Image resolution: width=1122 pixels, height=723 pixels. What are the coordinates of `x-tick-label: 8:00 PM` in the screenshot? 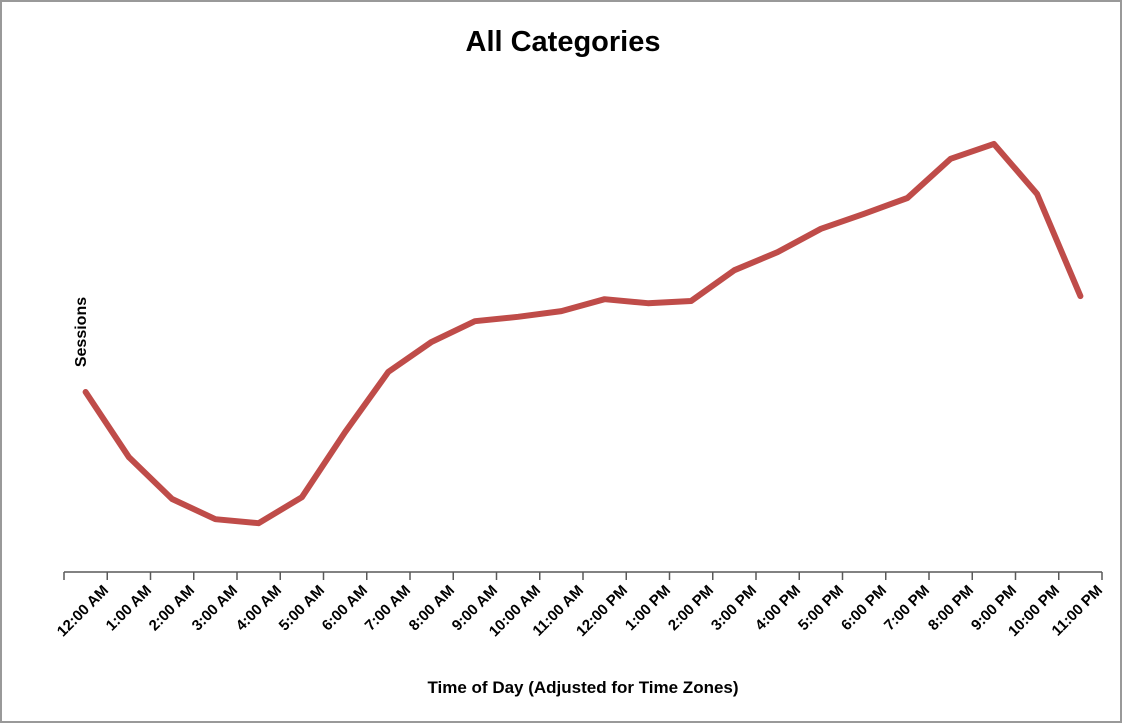 It's located at (950, 608).